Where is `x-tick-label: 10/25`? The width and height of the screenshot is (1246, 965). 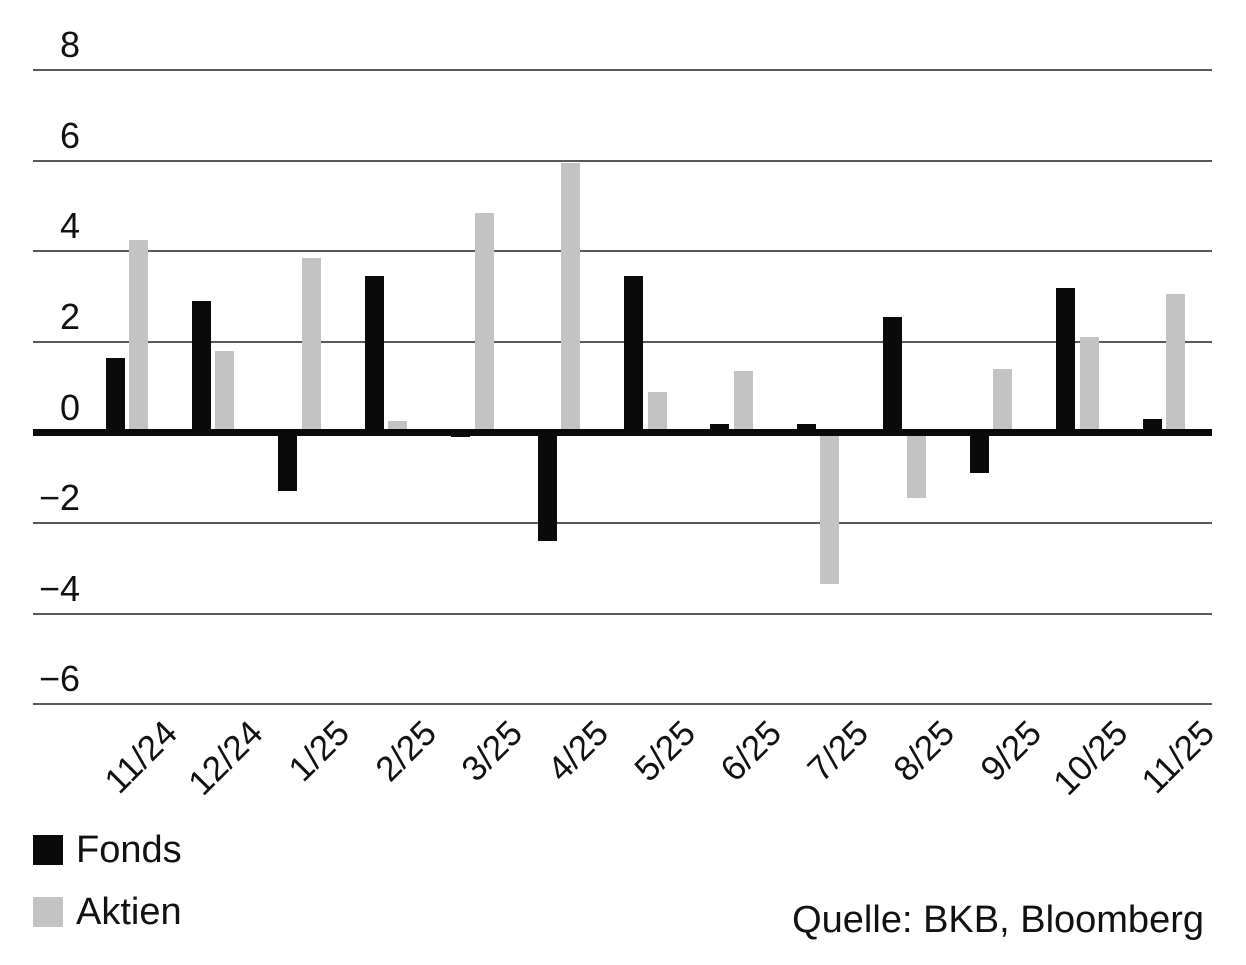 x-tick-label: 10/25 is located at coordinates (1090, 758).